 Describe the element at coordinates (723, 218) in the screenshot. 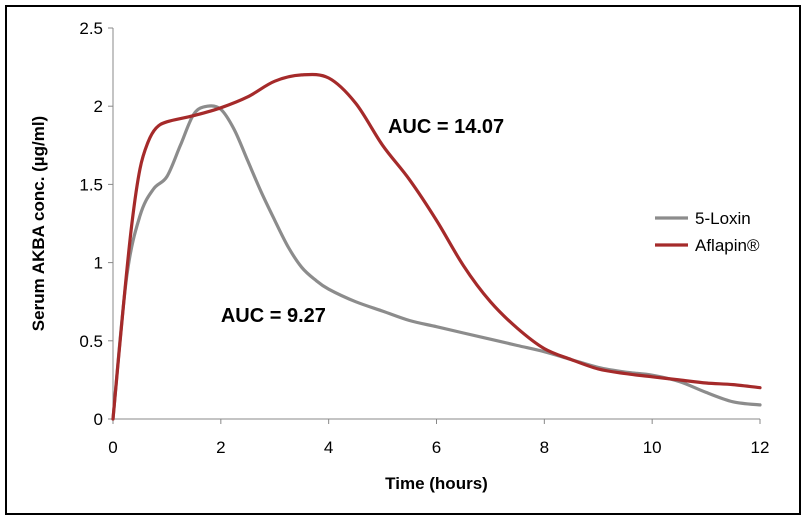

I see `legend-label-loxin: 5-Loxin` at that location.